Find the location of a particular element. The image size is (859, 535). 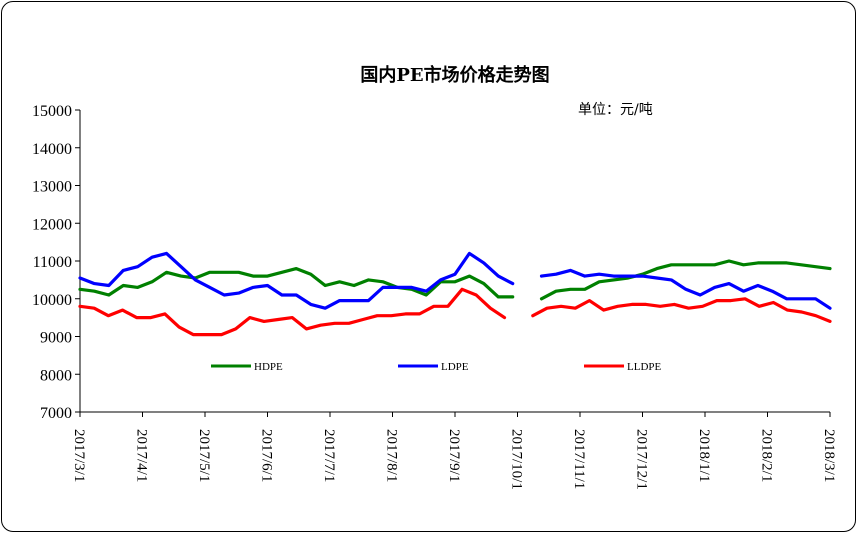

y-tick-label: 15000 is located at coordinates (52, 111).